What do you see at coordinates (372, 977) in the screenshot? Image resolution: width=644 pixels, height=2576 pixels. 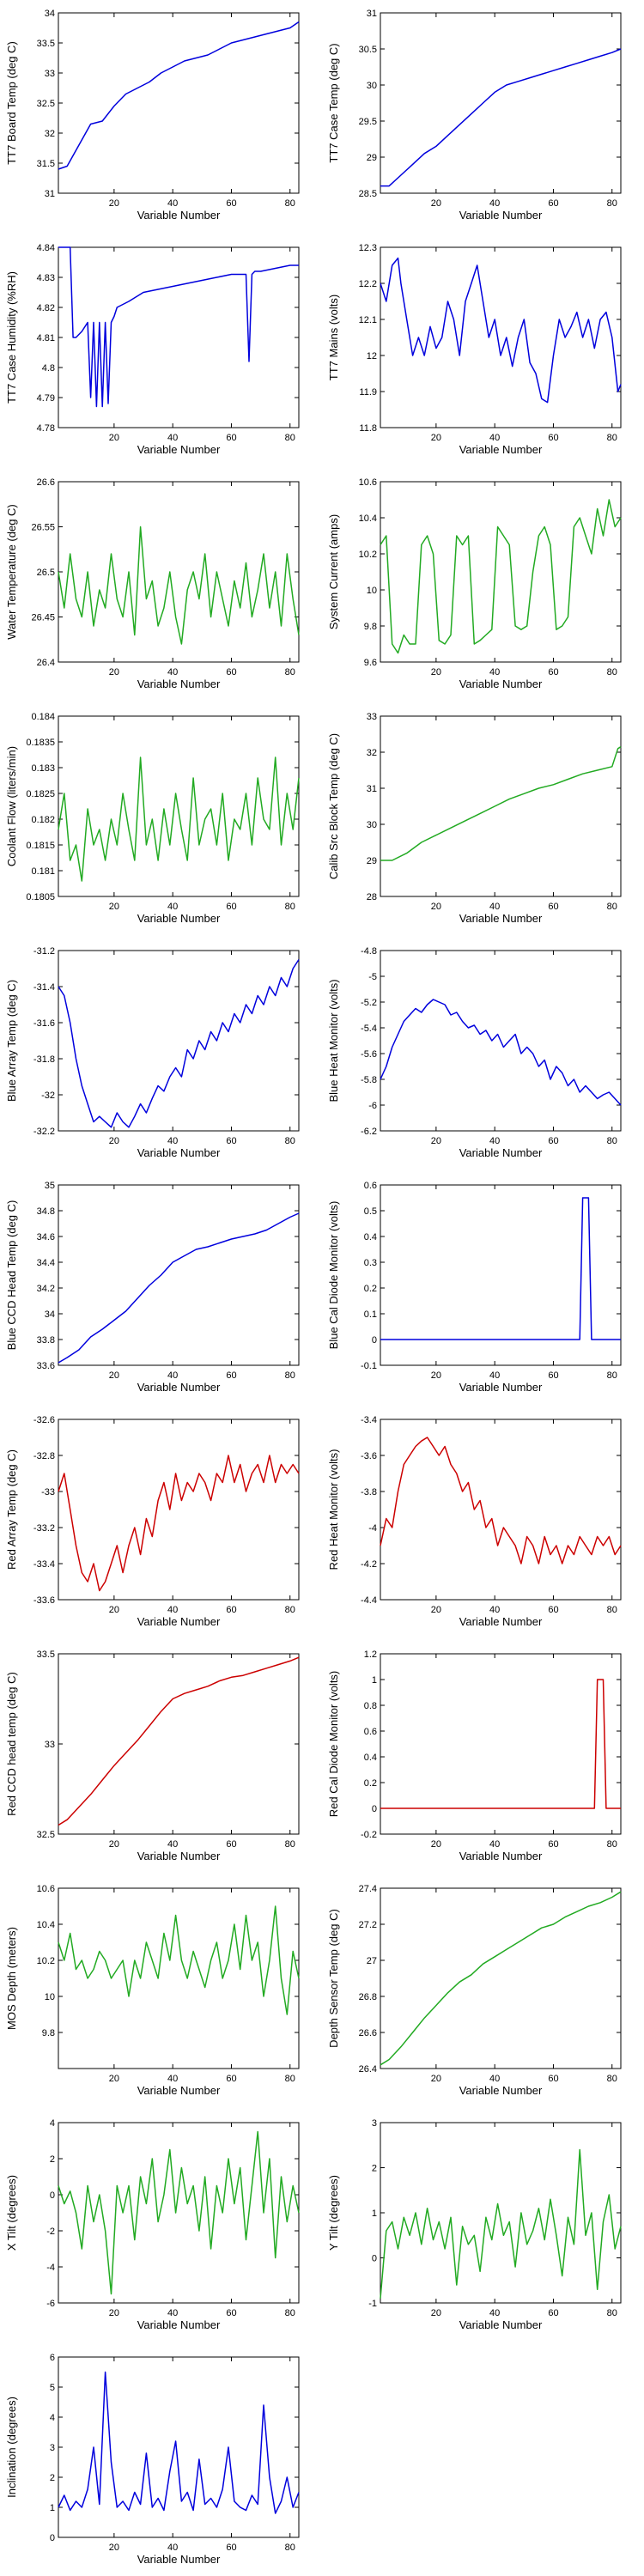 I see `y-tick-label: -5` at bounding box center [372, 977].